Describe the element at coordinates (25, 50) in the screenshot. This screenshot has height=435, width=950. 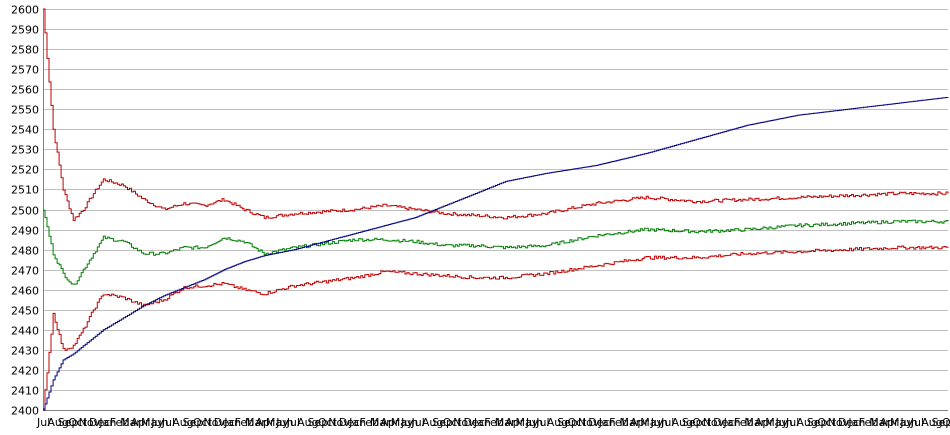
I see `y-tick-label: 2580` at that location.